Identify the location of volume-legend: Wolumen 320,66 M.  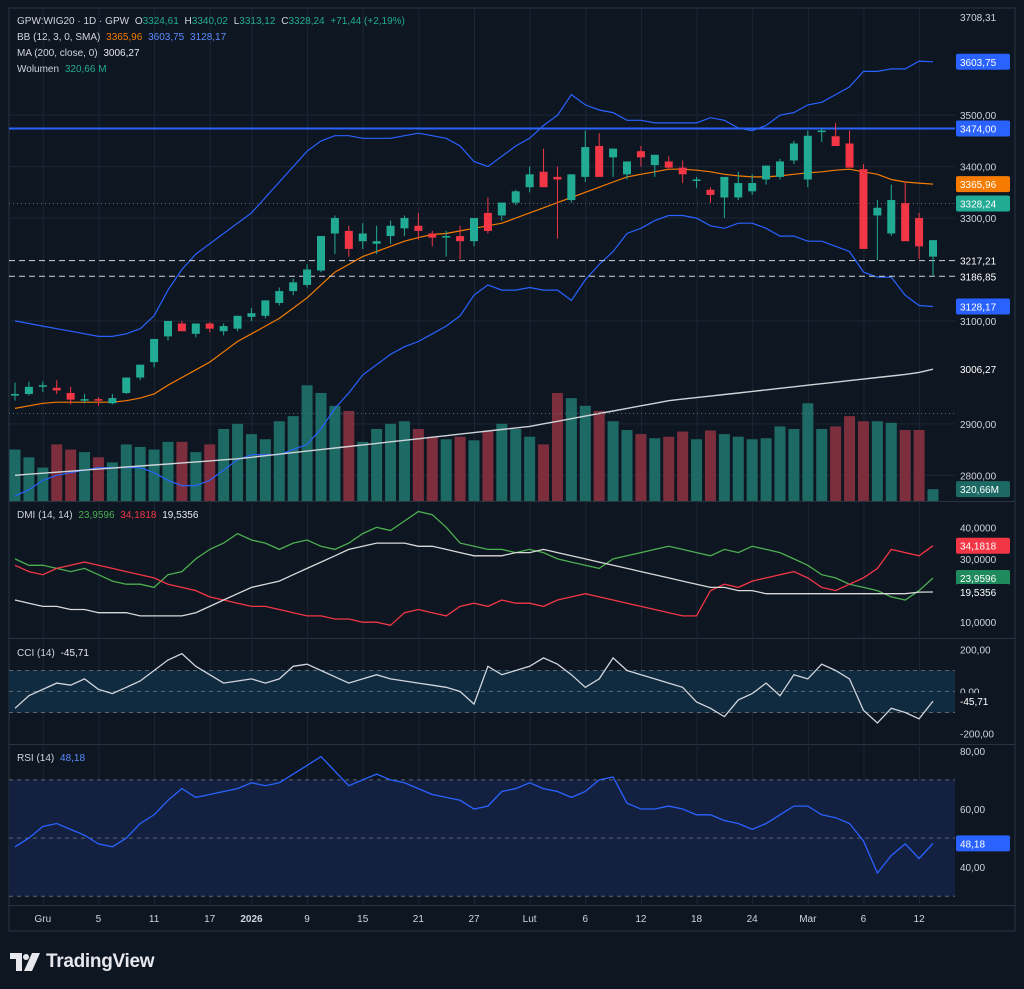
(212, 70).